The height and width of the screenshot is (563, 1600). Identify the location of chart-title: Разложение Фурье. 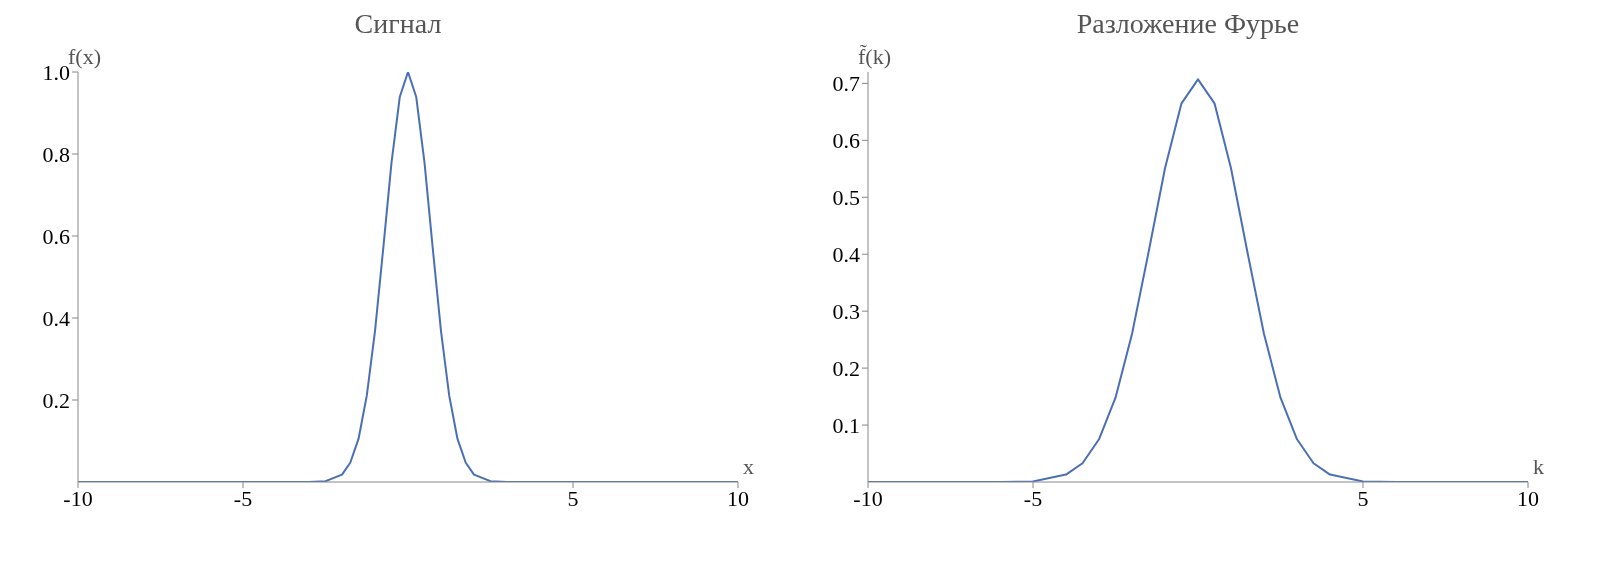
(1188, 24).